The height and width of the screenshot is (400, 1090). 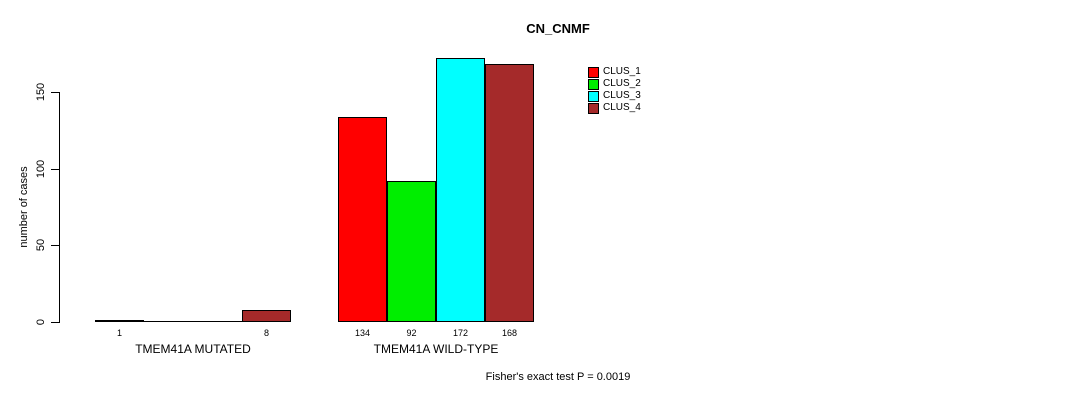 I want to click on legend-item: CLUS_2, so click(x=614, y=84).